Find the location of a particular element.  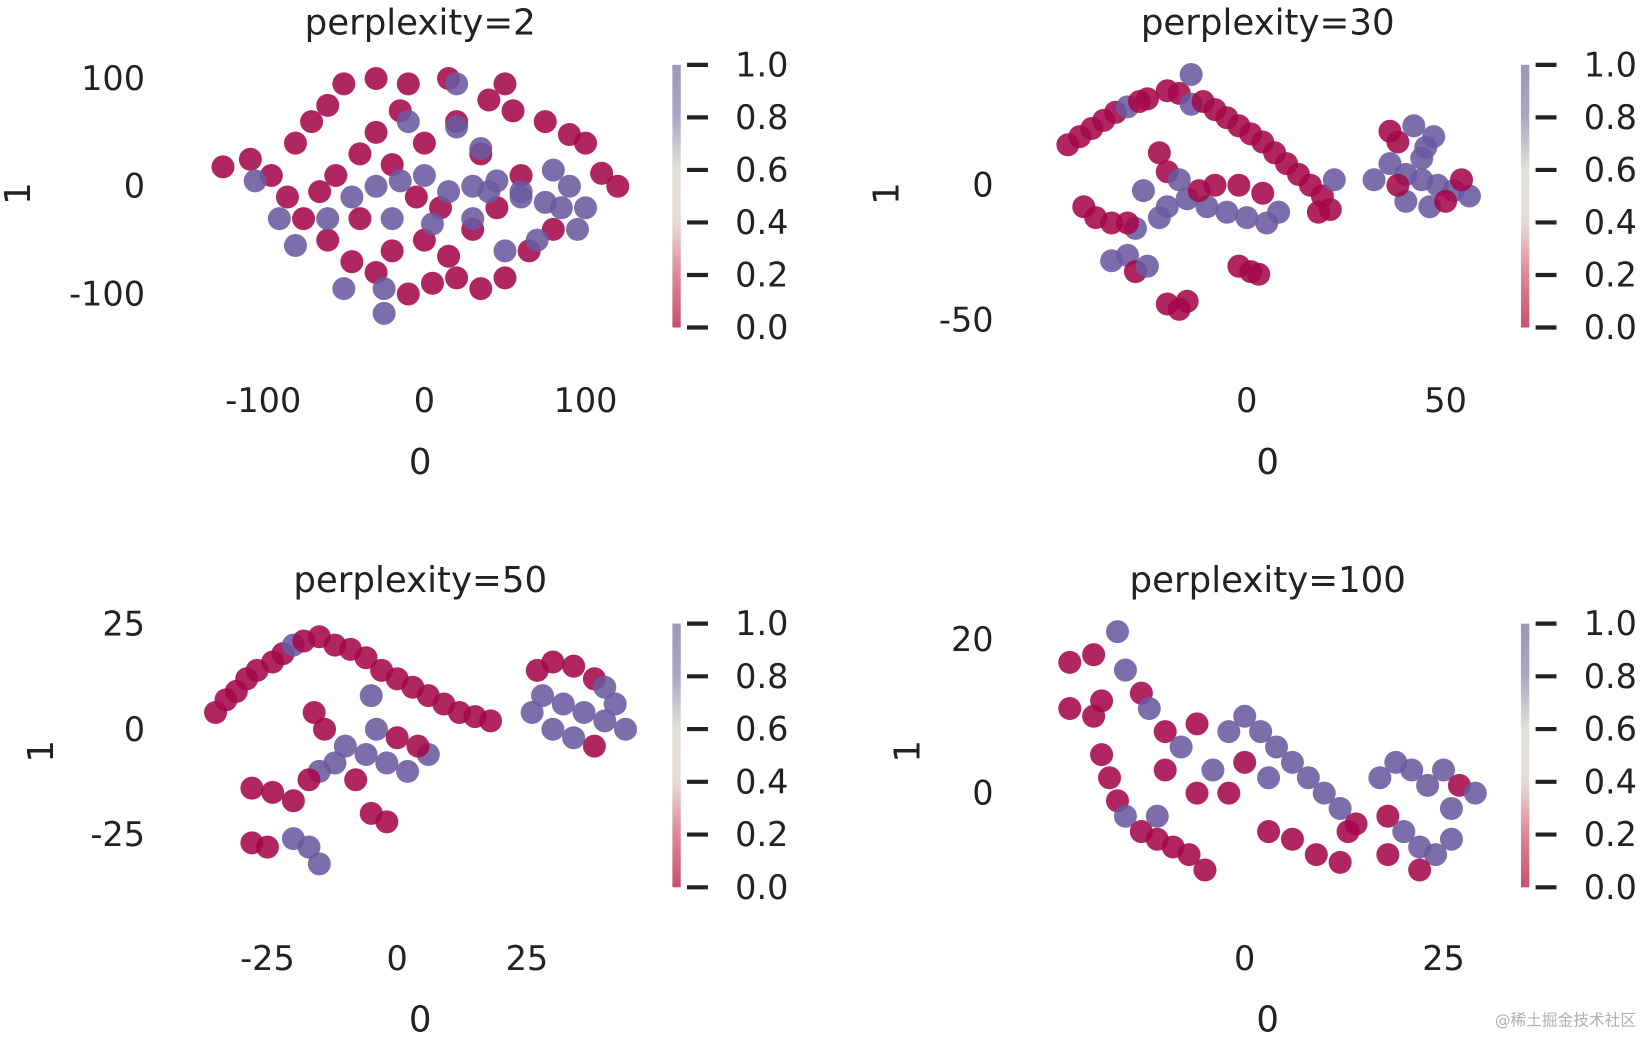

subplot-title: perplexity=2 is located at coordinates (420, 23).